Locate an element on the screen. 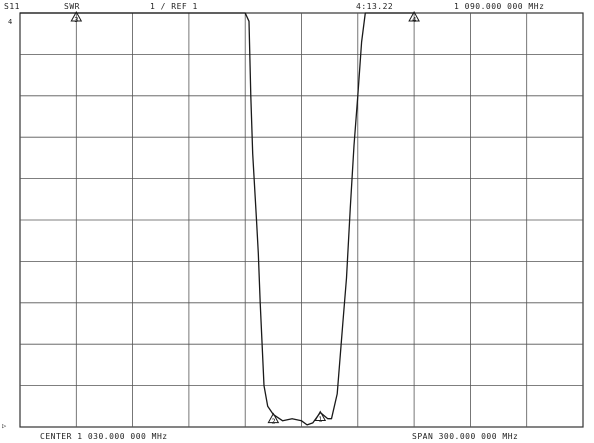 The image size is (594, 443). marker-3: 3 is located at coordinates (76, 17).